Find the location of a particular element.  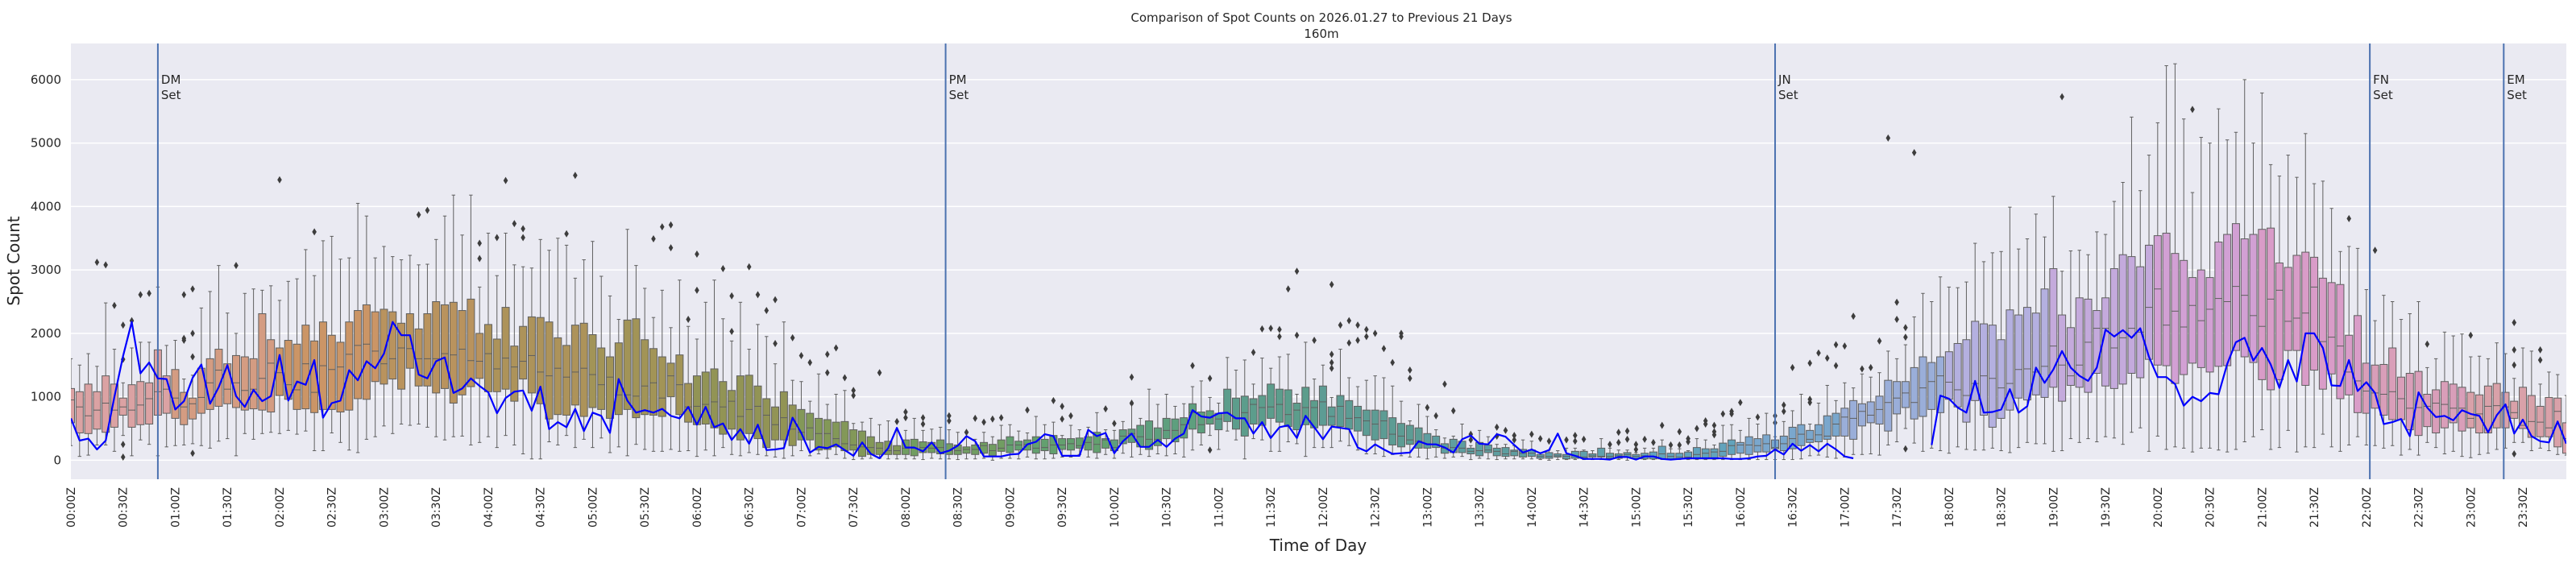

x-tick-label: 23:00Z is located at coordinates (2471, 508).